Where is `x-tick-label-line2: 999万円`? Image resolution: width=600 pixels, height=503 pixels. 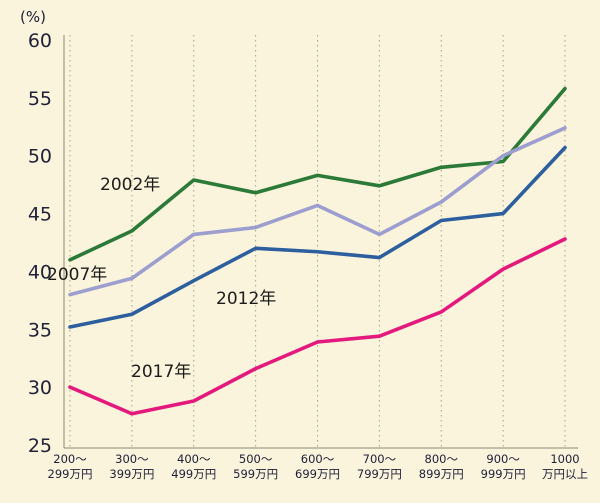
x-tick-label-line2: 999万円 is located at coordinates (503, 474).